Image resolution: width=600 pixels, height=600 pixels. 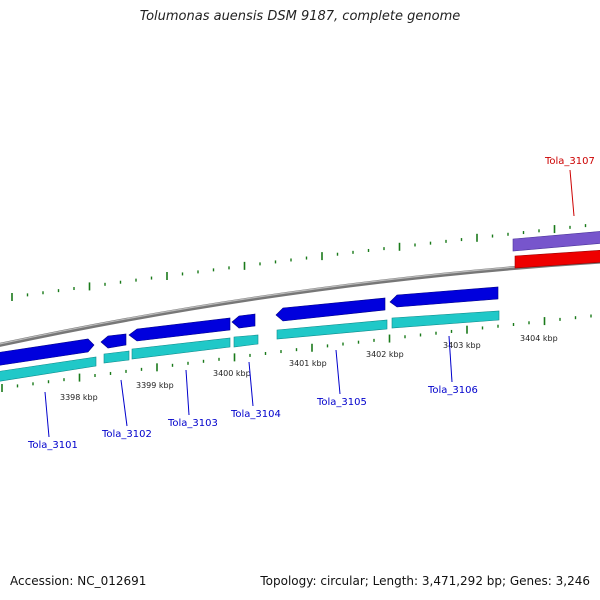 I want to click on gene-label-tola-3103: Tola_3103, so click(x=192, y=423).